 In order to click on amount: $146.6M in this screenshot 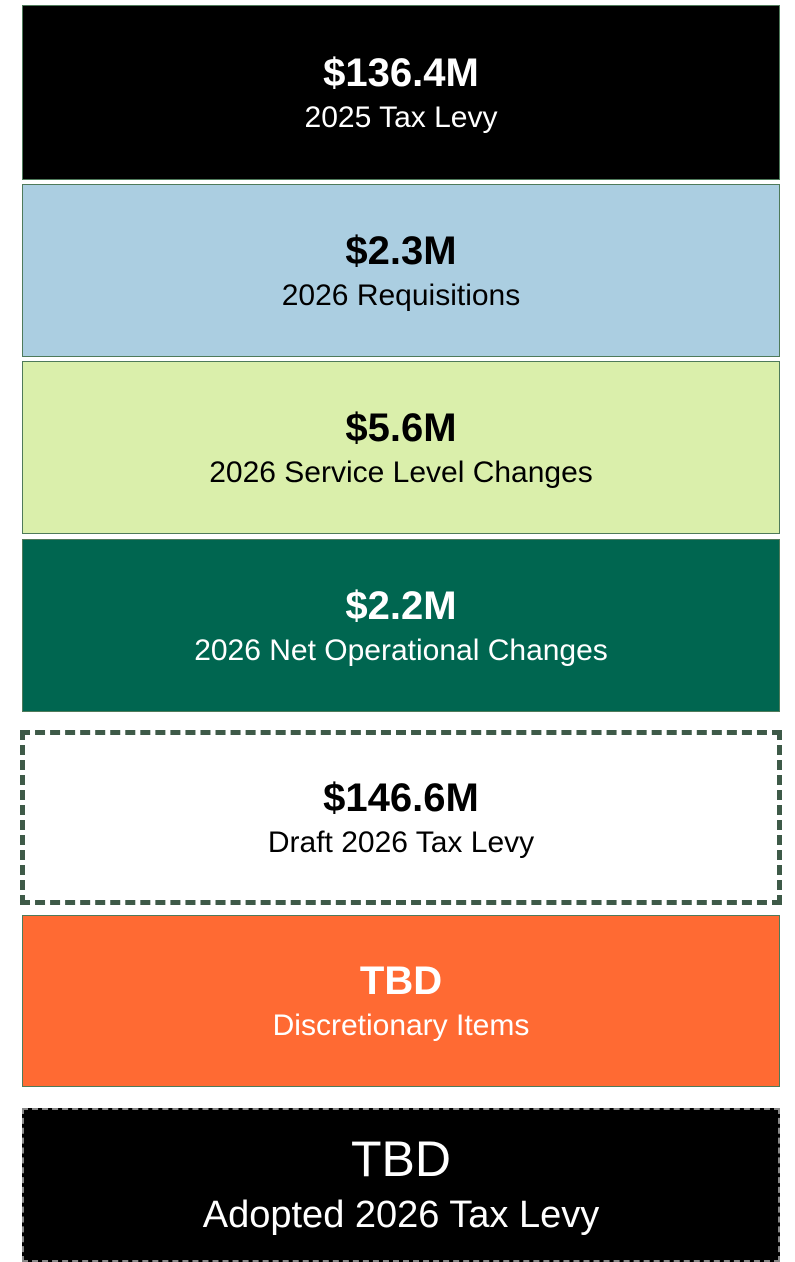, I will do `click(401, 797)`.